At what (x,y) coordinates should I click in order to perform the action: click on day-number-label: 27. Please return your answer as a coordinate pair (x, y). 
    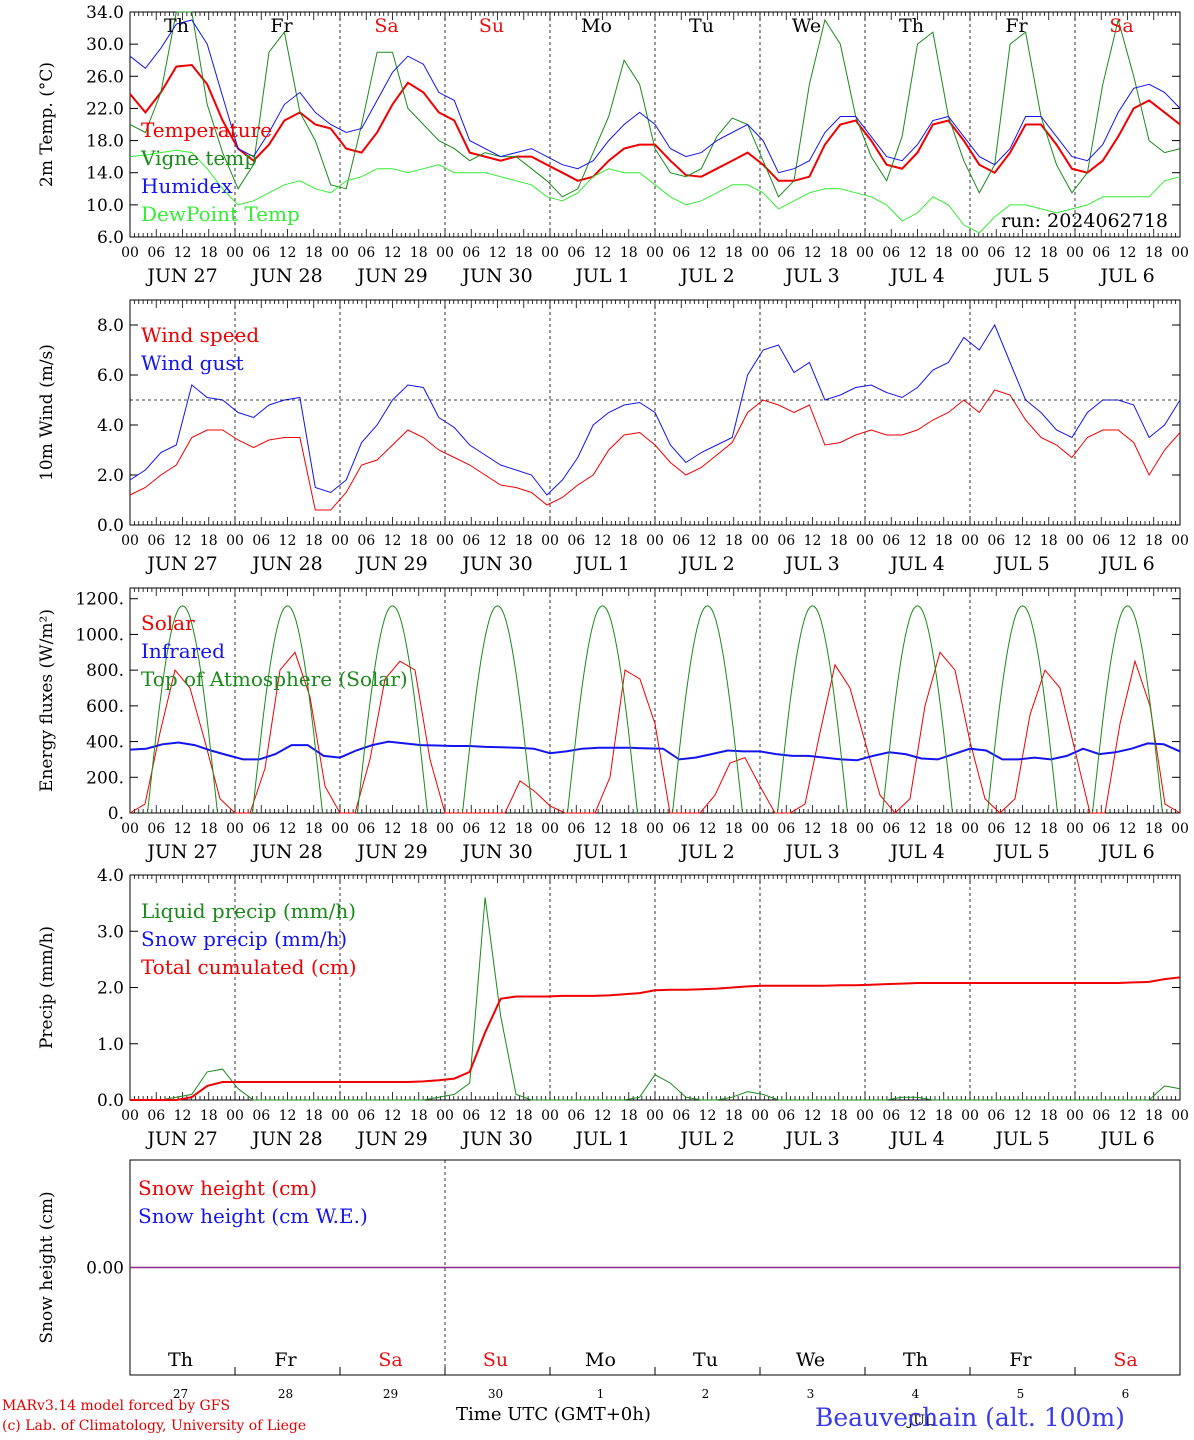
    Looking at the image, I should click on (180, 1394).